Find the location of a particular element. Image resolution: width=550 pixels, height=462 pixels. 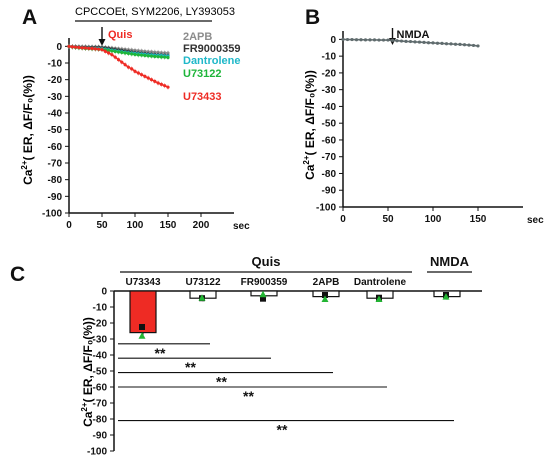

panel-a-y-tick-label: -70 is located at coordinates (55, 164).